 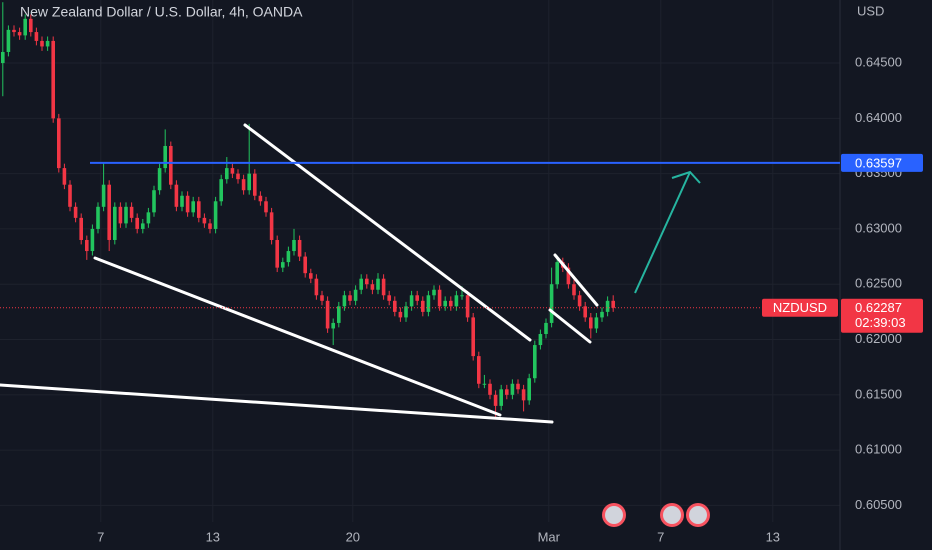 What do you see at coordinates (662, 232) in the screenshot?
I see `arrow-shaft` at bounding box center [662, 232].